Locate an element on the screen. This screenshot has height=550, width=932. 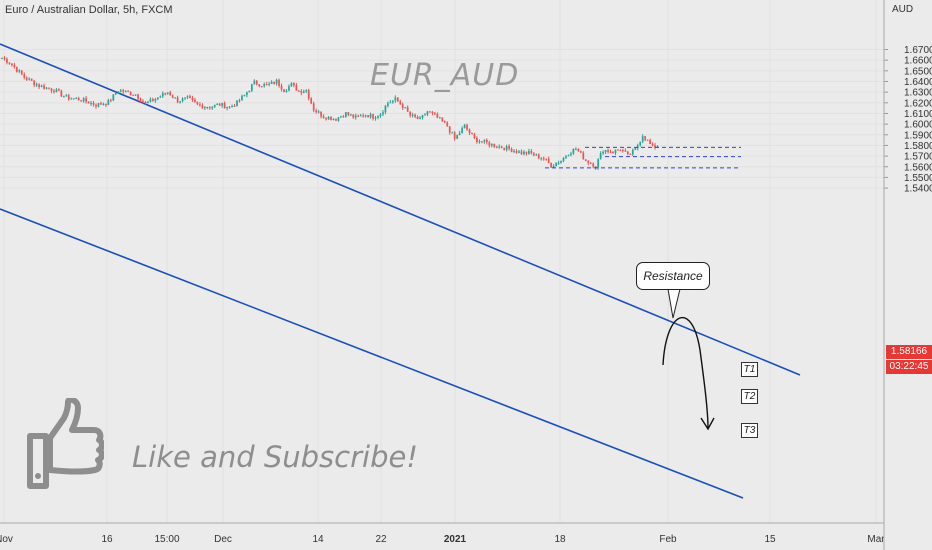
price-tick-label: 1.54000 is located at coordinates (918, 189).